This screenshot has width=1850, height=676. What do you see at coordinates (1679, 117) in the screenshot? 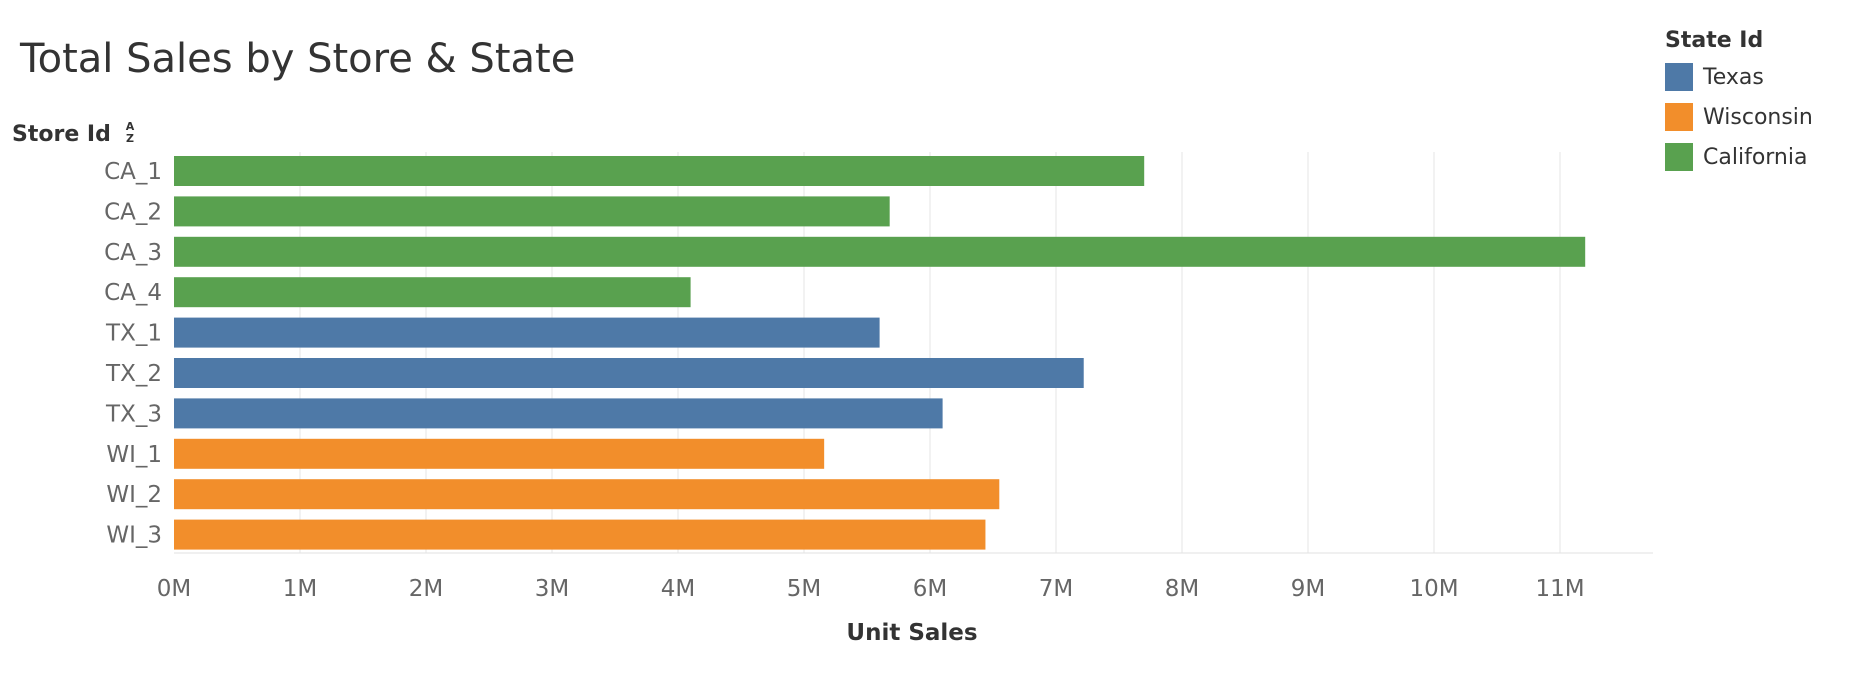
I see `legend-swatch-wisconsin` at bounding box center [1679, 117].